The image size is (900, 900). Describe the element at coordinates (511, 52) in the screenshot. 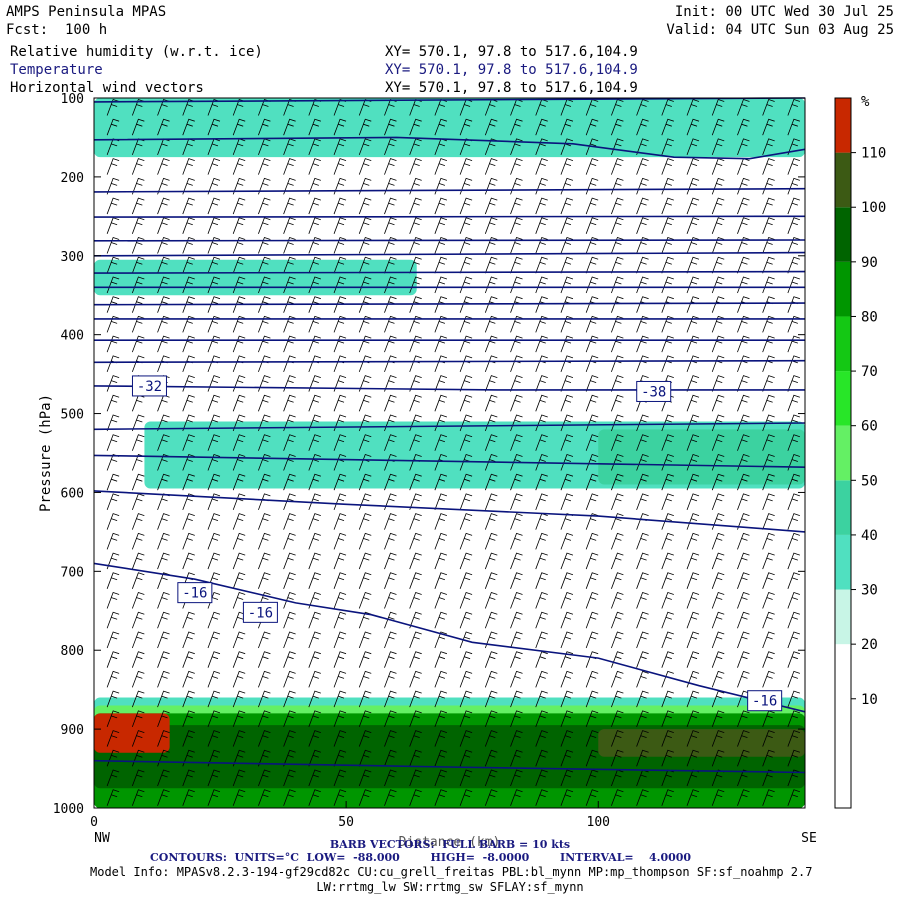

I see `field-rh-xy: XY= 570.1, 97.8 to 517.6,104.9` at that location.